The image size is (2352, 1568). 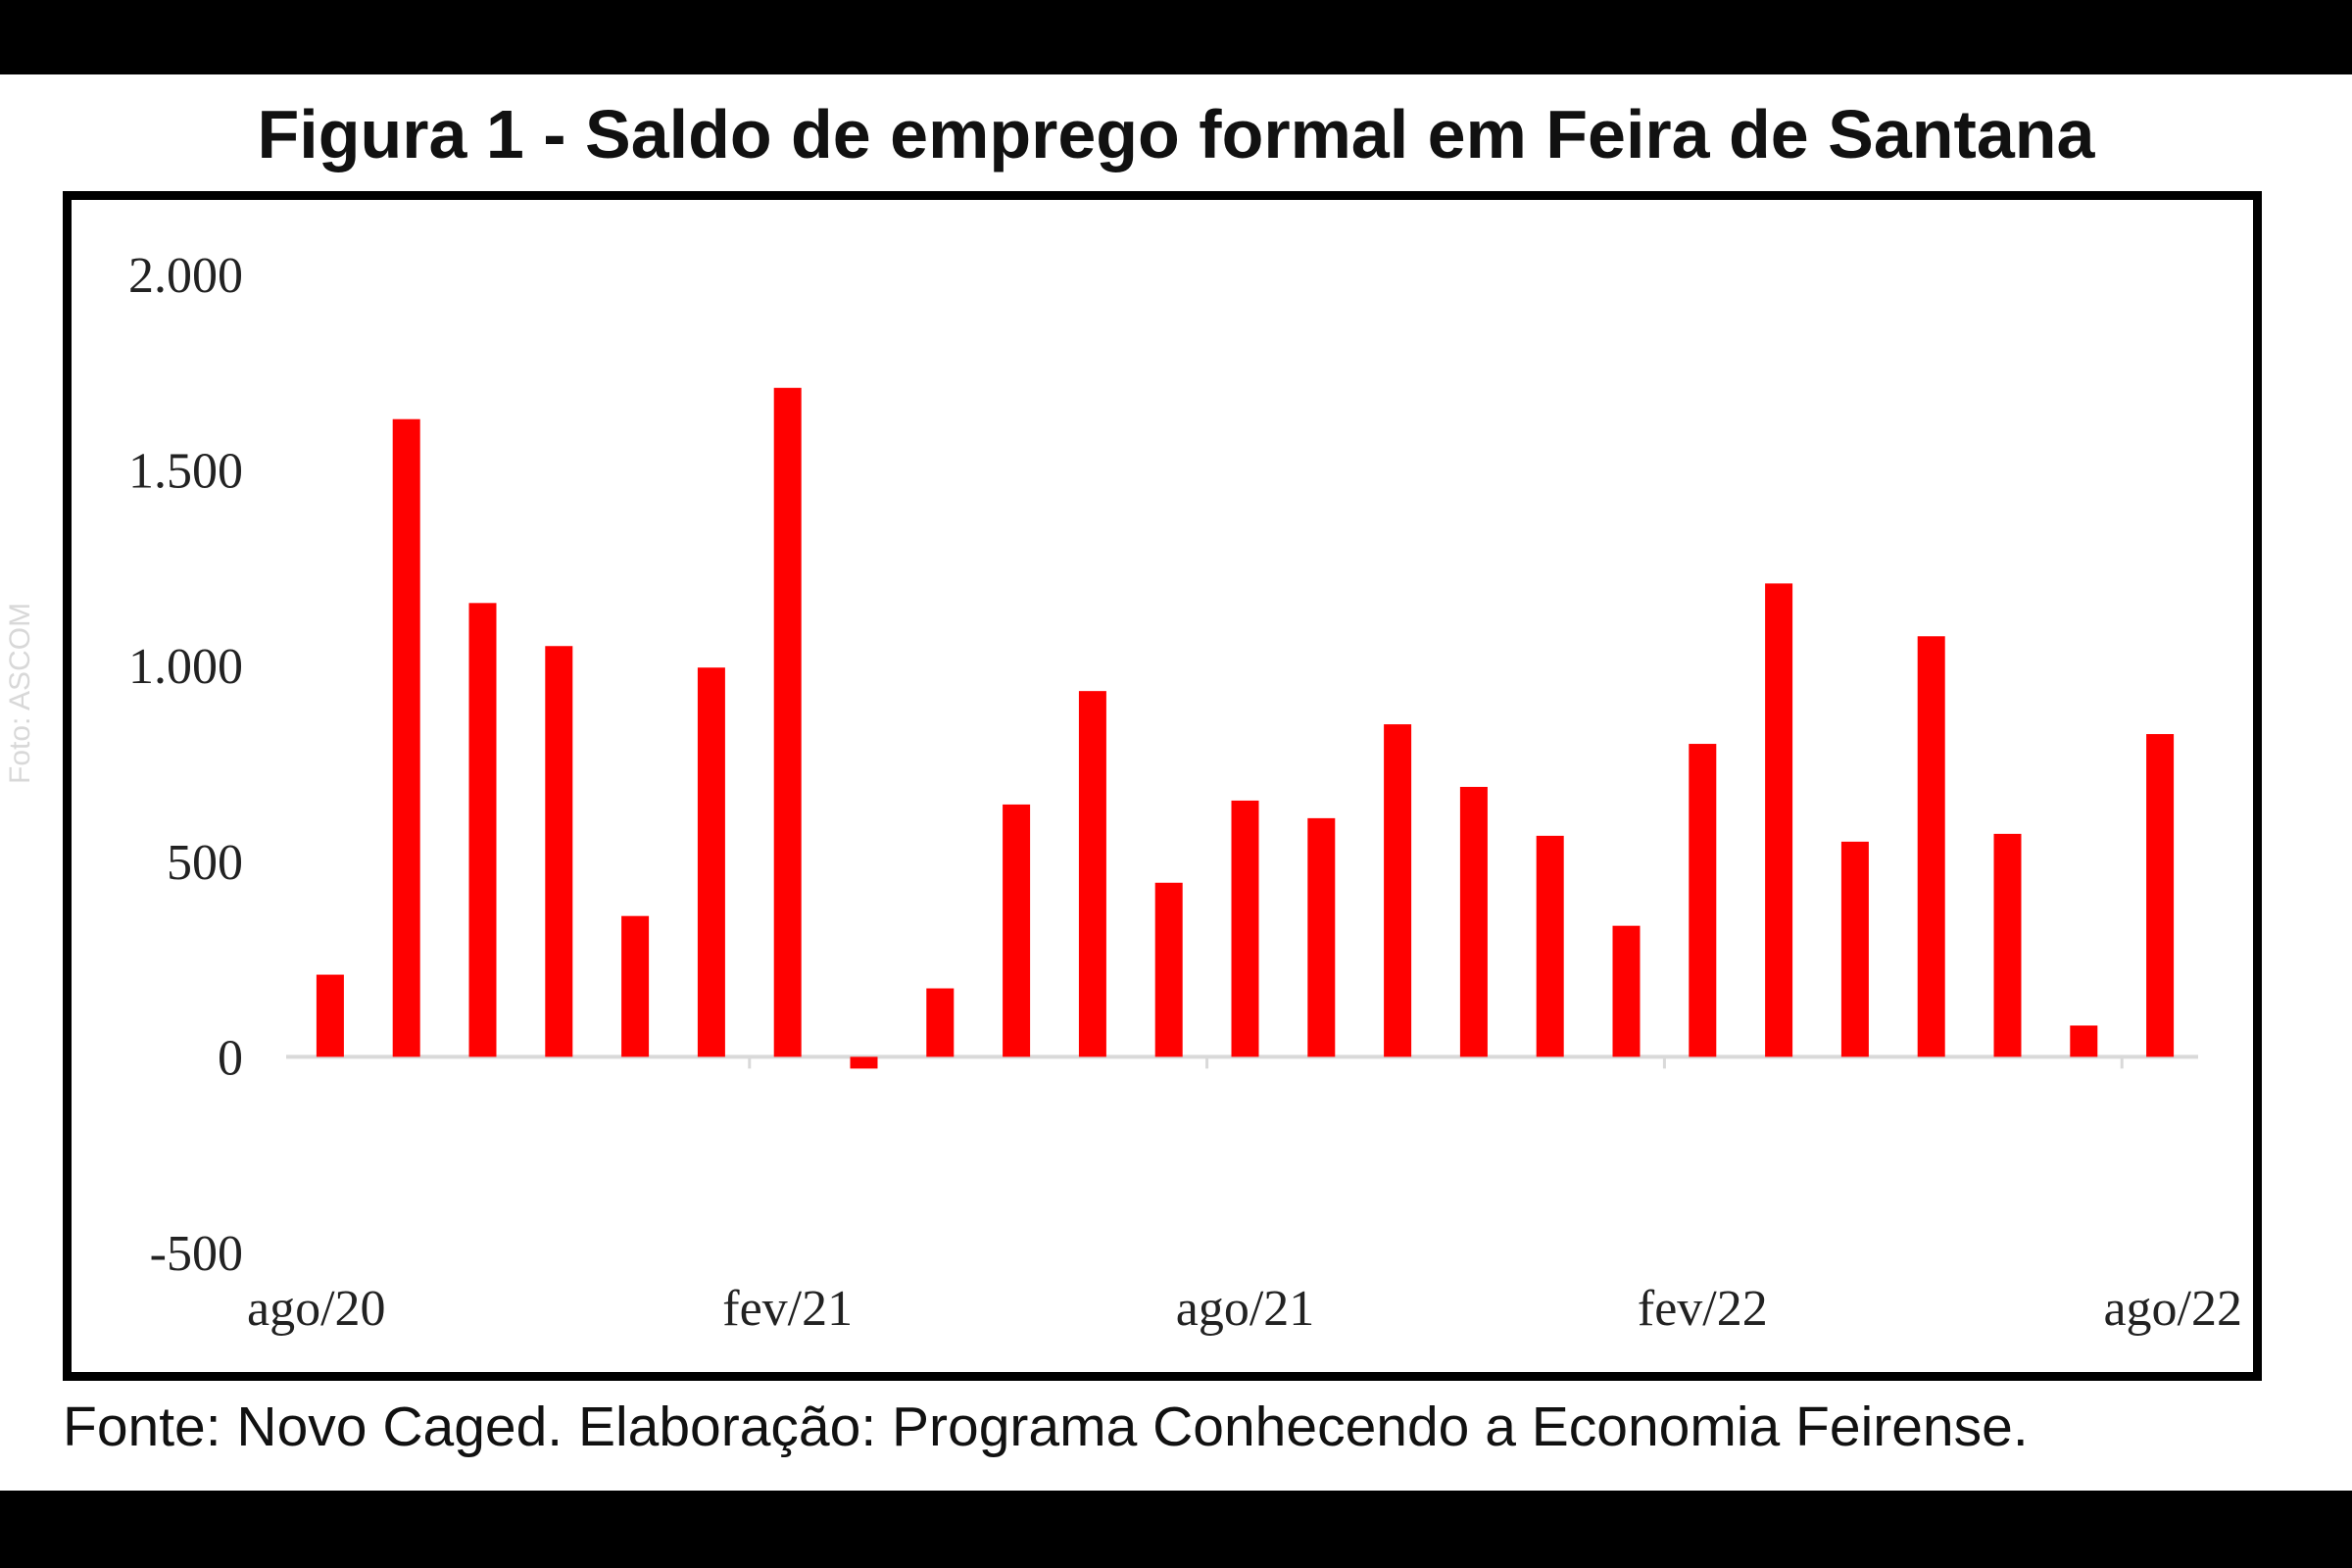 I want to click on top-letterbox, so click(x=1176, y=37).